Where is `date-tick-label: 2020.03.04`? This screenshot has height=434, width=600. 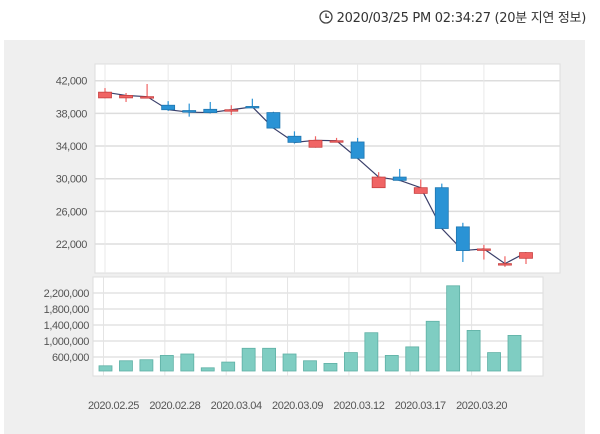 date-tick-label: 2020.03.04 is located at coordinates (236, 406).